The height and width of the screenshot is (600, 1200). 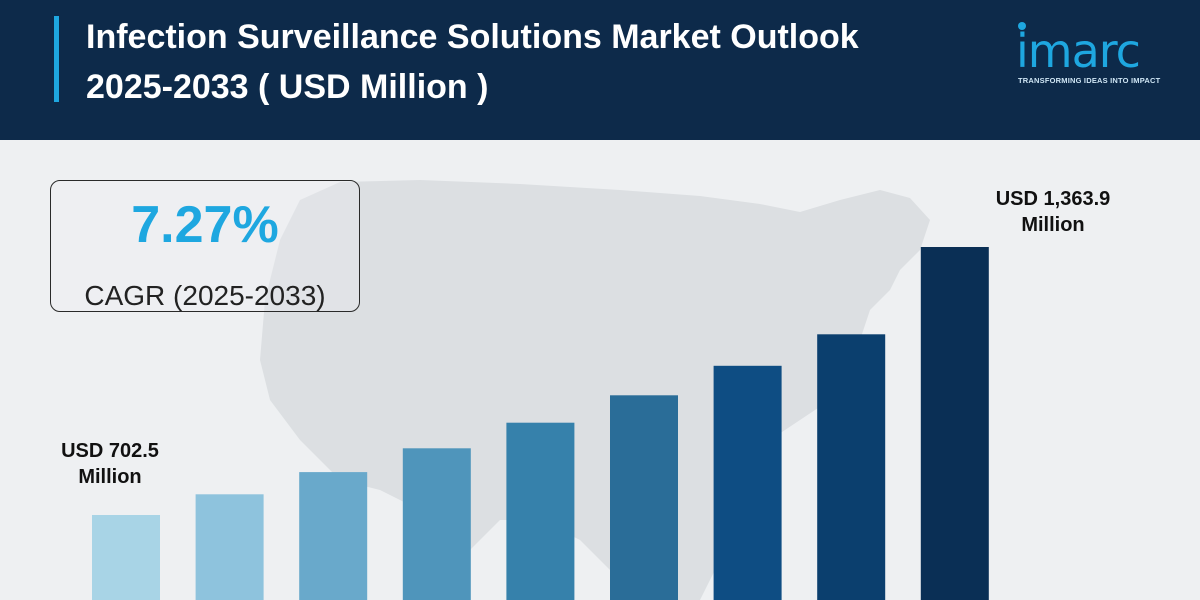 I want to click on first-callout-unit: Million, so click(x=110, y=477).